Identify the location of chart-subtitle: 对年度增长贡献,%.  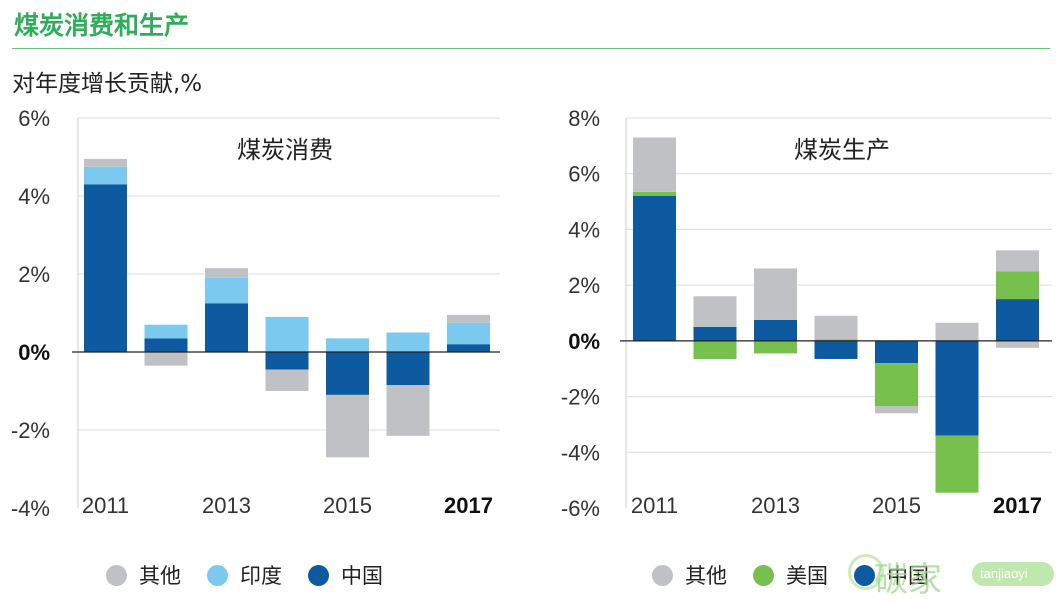
(107, 84).